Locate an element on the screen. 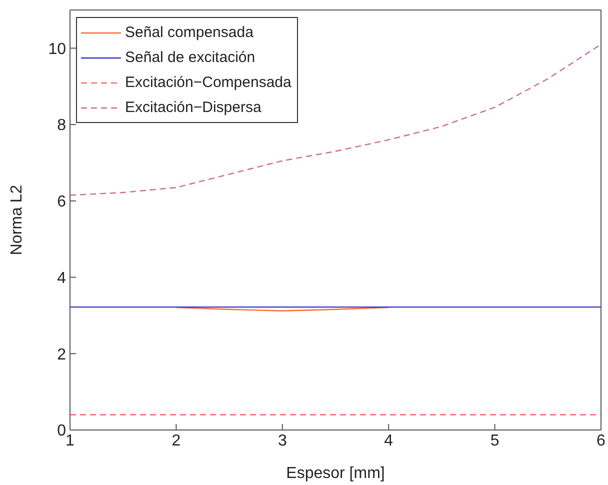 Image resolution: width=608 pixels, height=485 pixels. x-tick-label: 4 is located at coordinates (389, 441).